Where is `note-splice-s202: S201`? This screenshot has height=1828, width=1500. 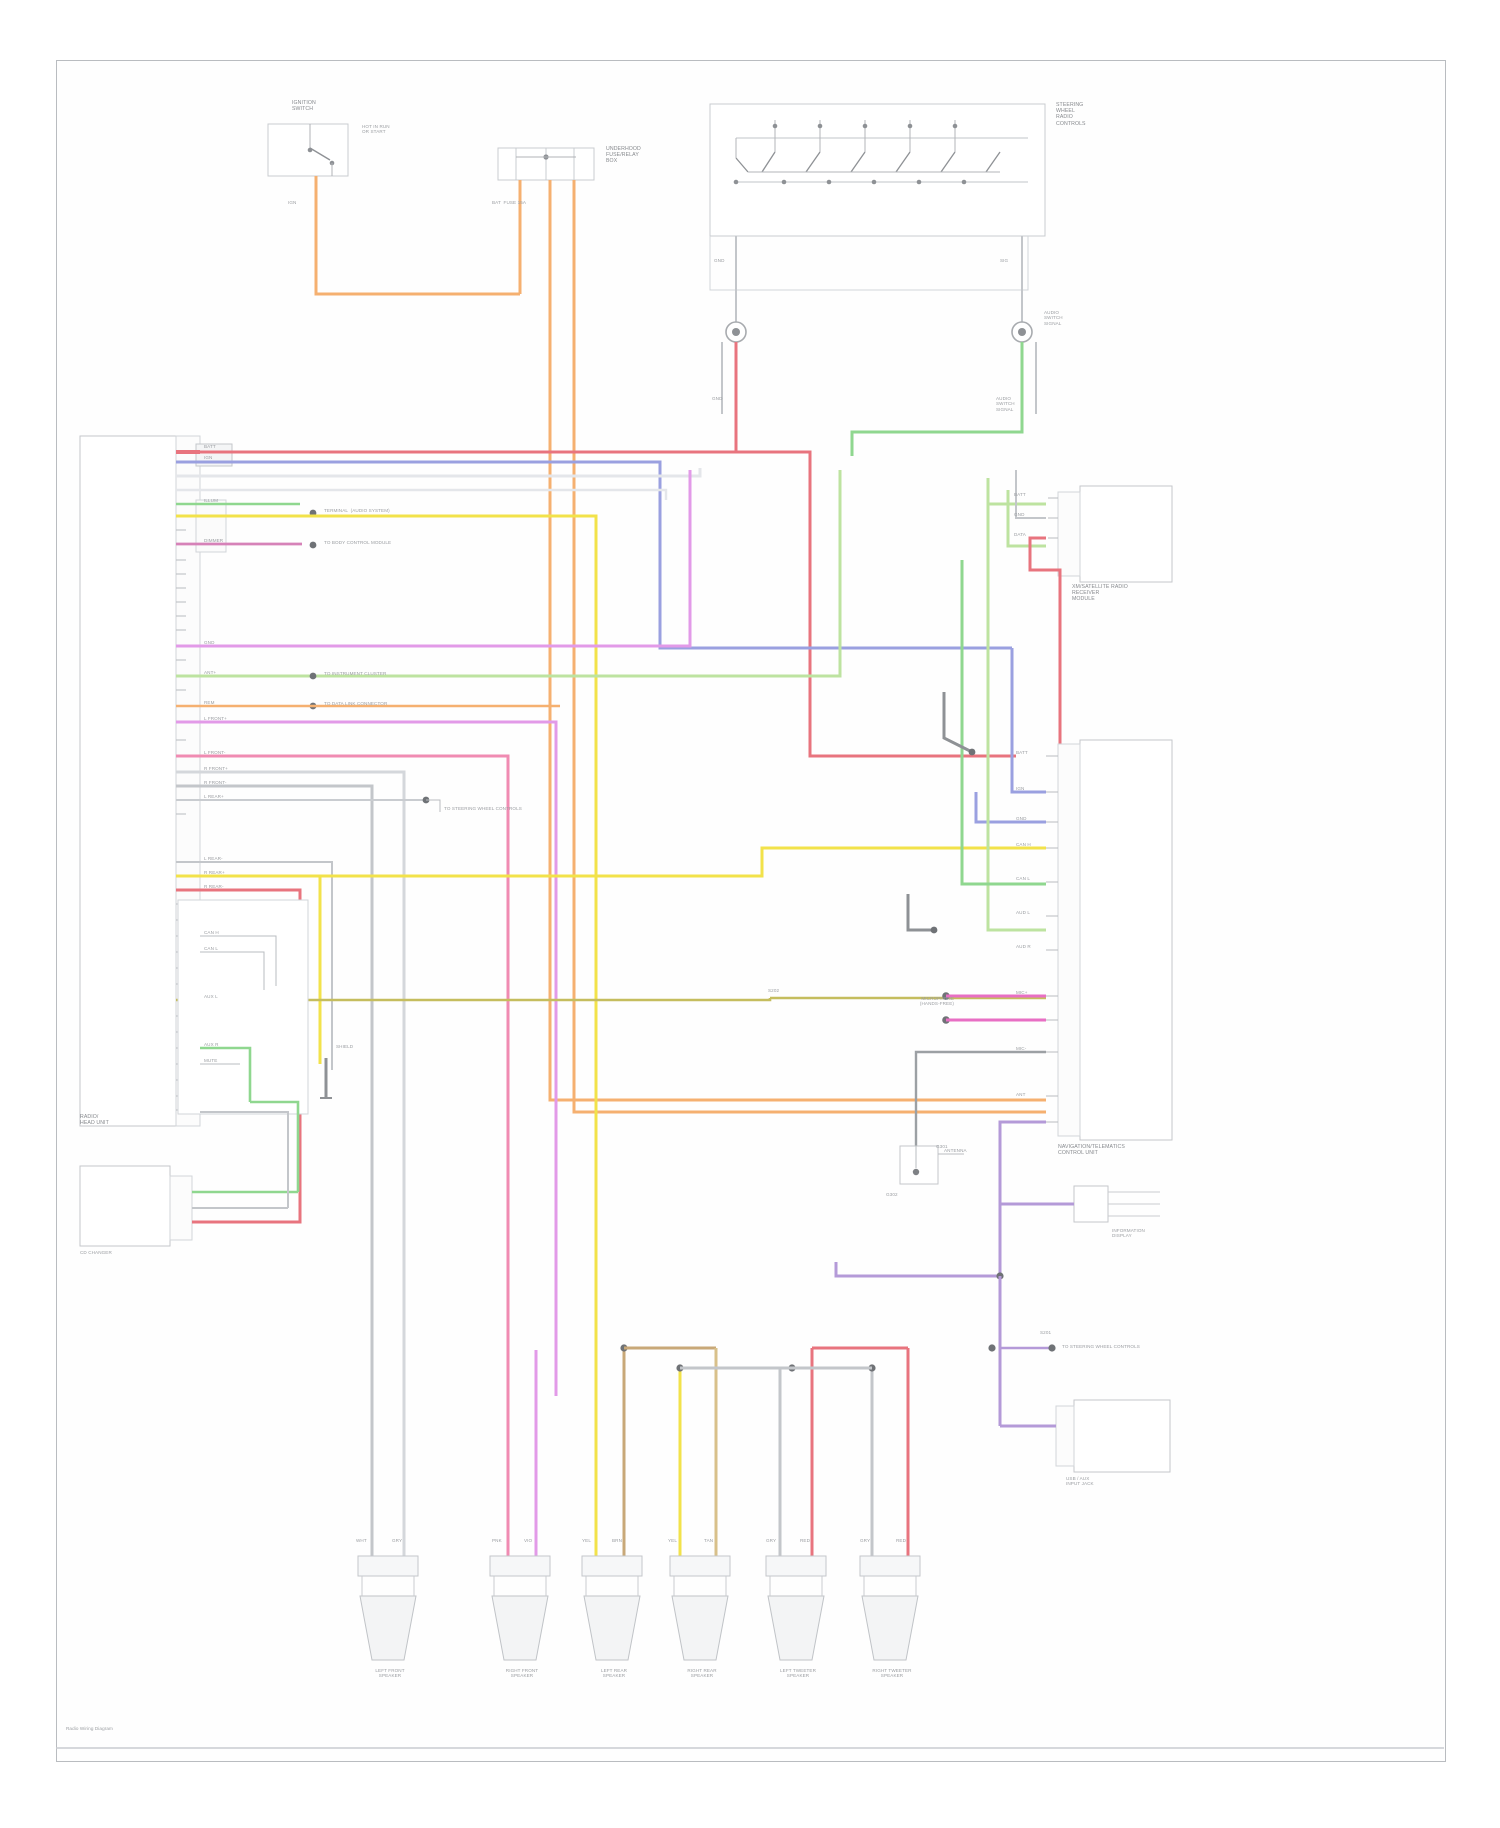
note-splice-s202: S201 is located at coordinates (1046, 1332).